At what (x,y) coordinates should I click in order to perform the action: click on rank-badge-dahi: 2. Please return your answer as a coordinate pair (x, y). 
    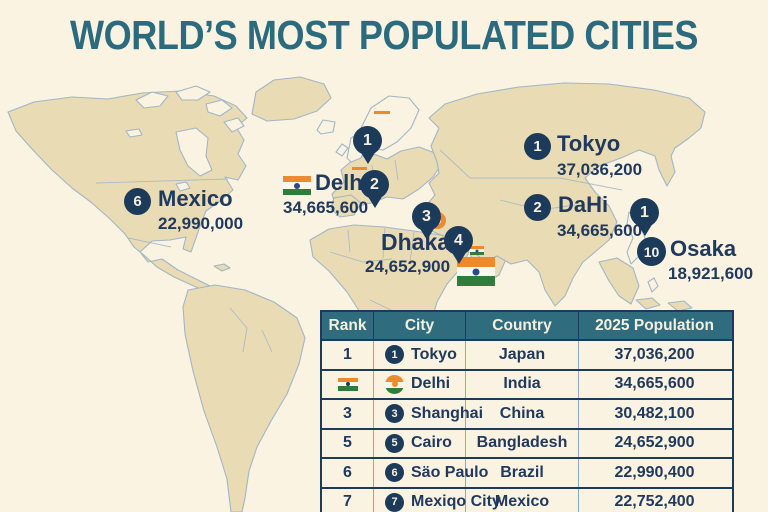
    Looking at the image, I should click on (537, 207).